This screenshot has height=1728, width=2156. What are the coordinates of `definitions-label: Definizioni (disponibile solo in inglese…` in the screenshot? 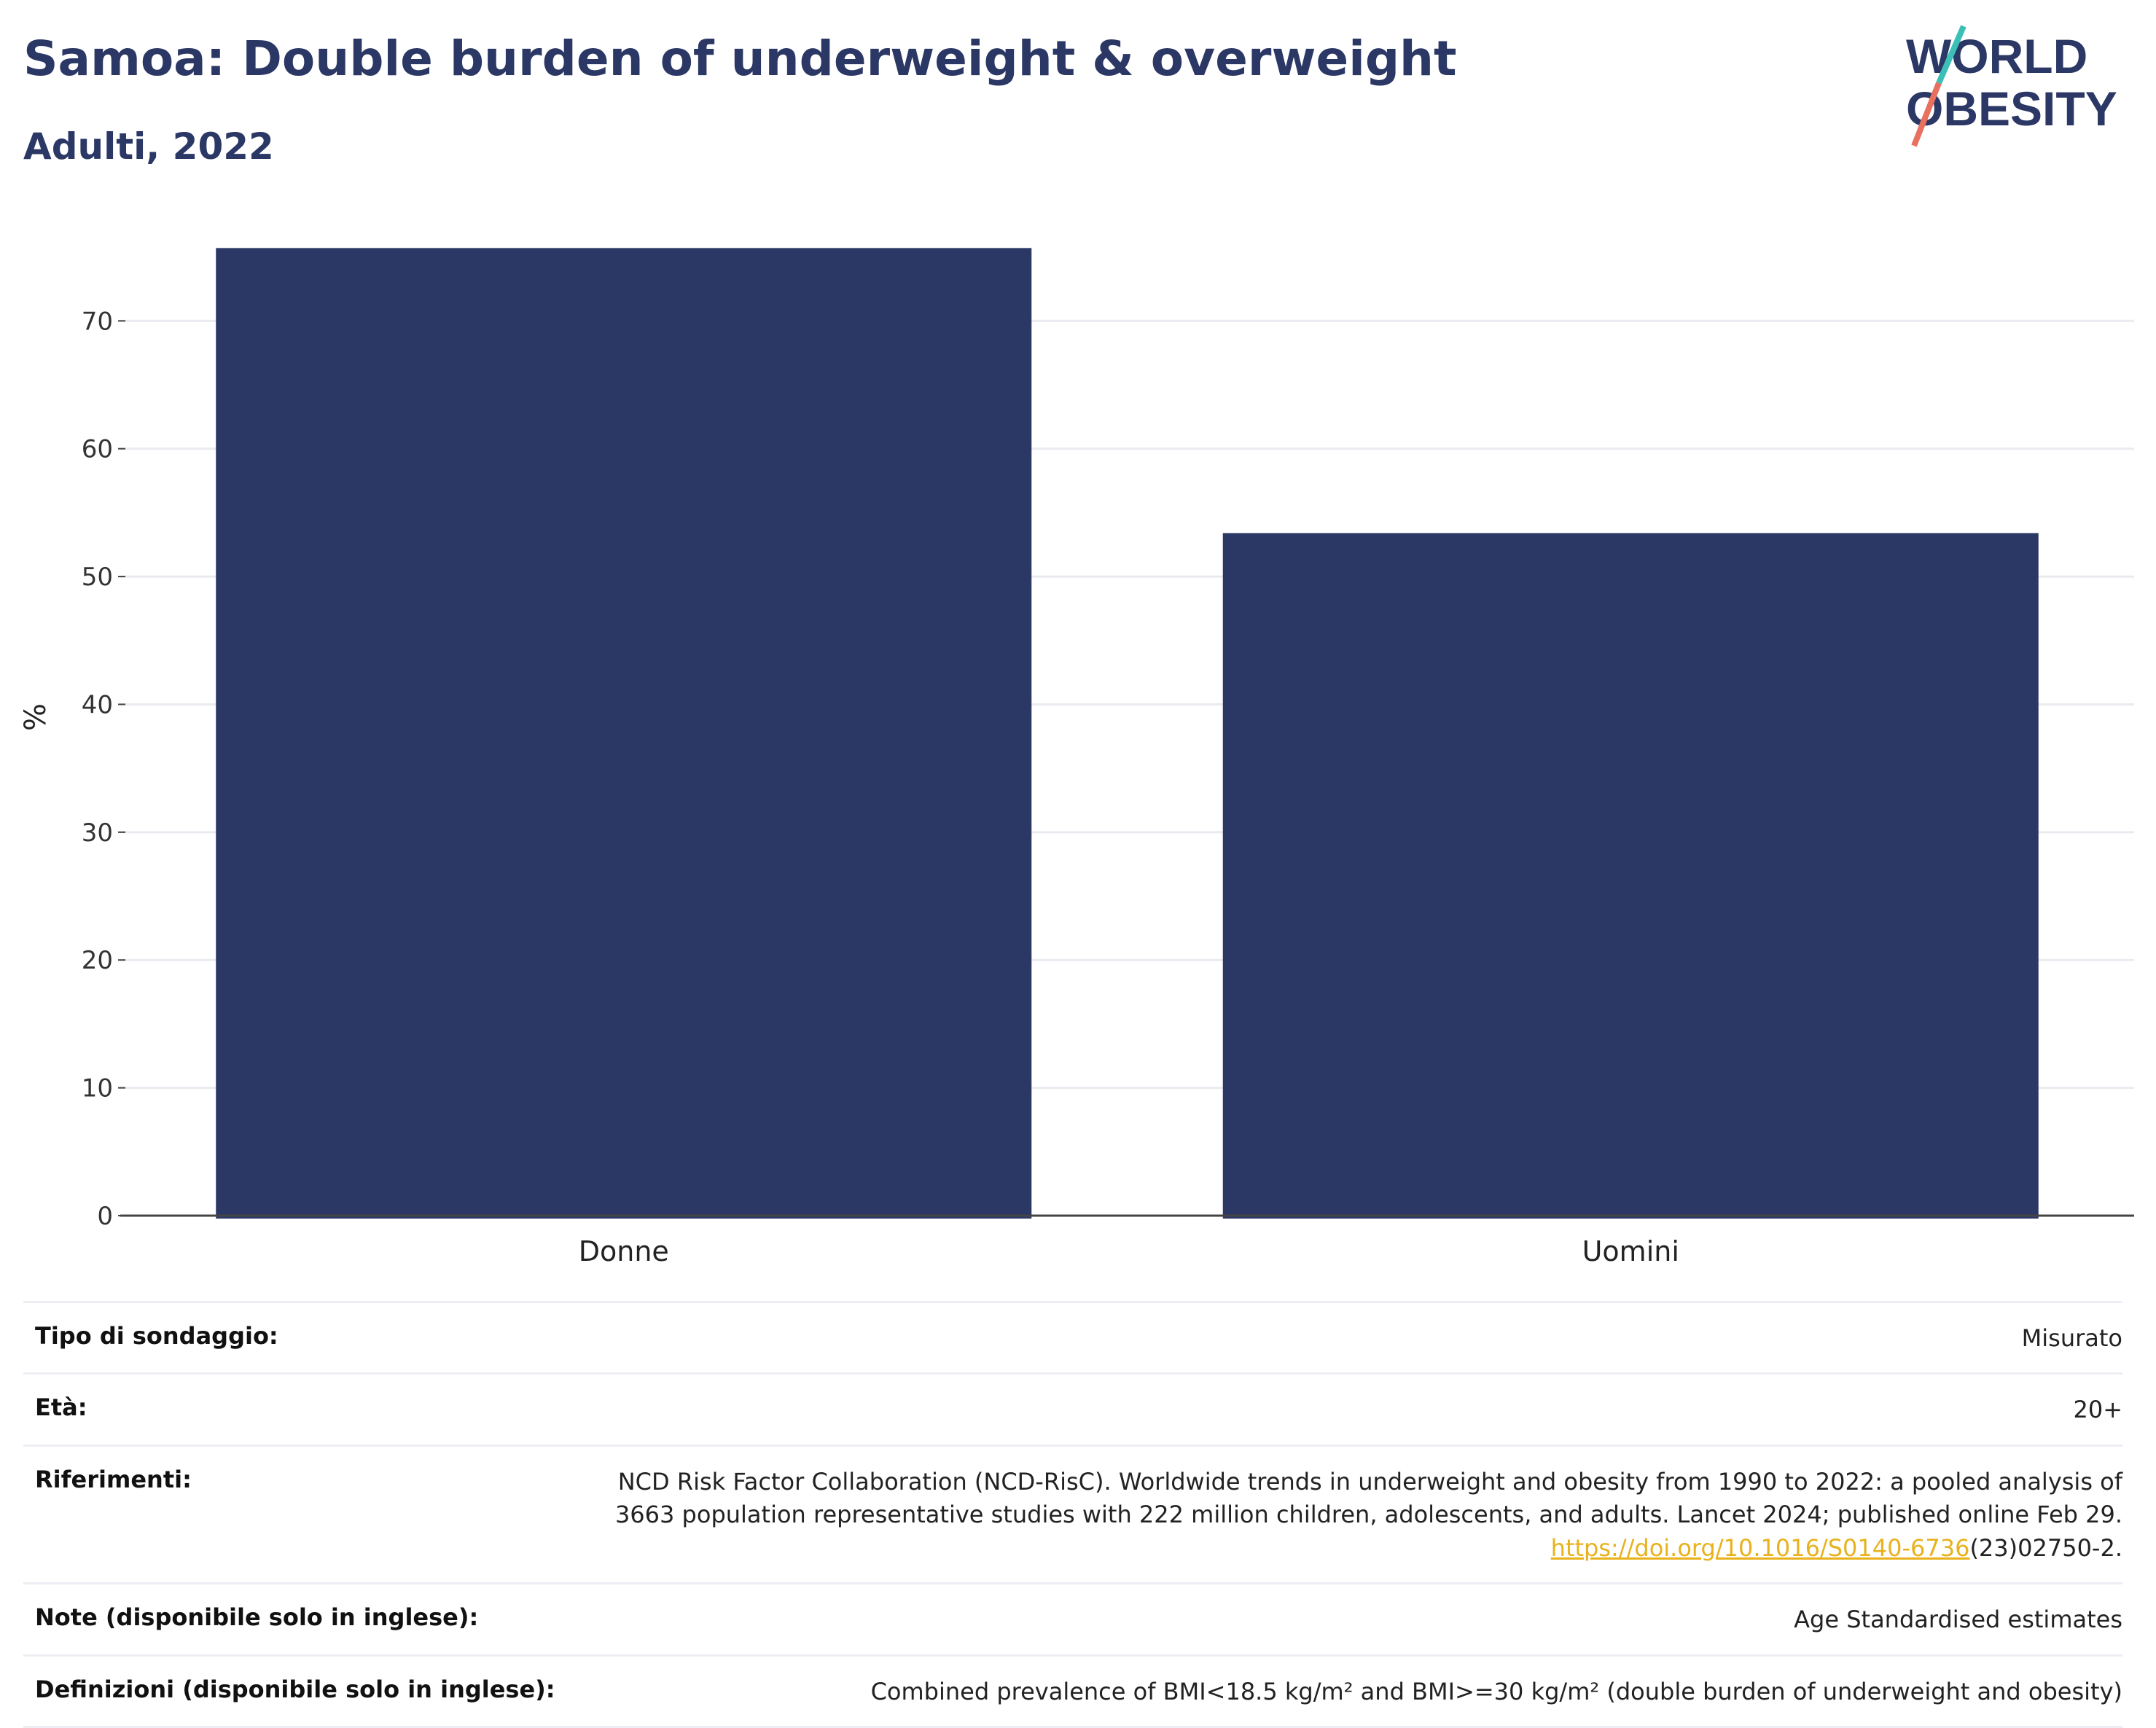 It's located at (295, 1689).